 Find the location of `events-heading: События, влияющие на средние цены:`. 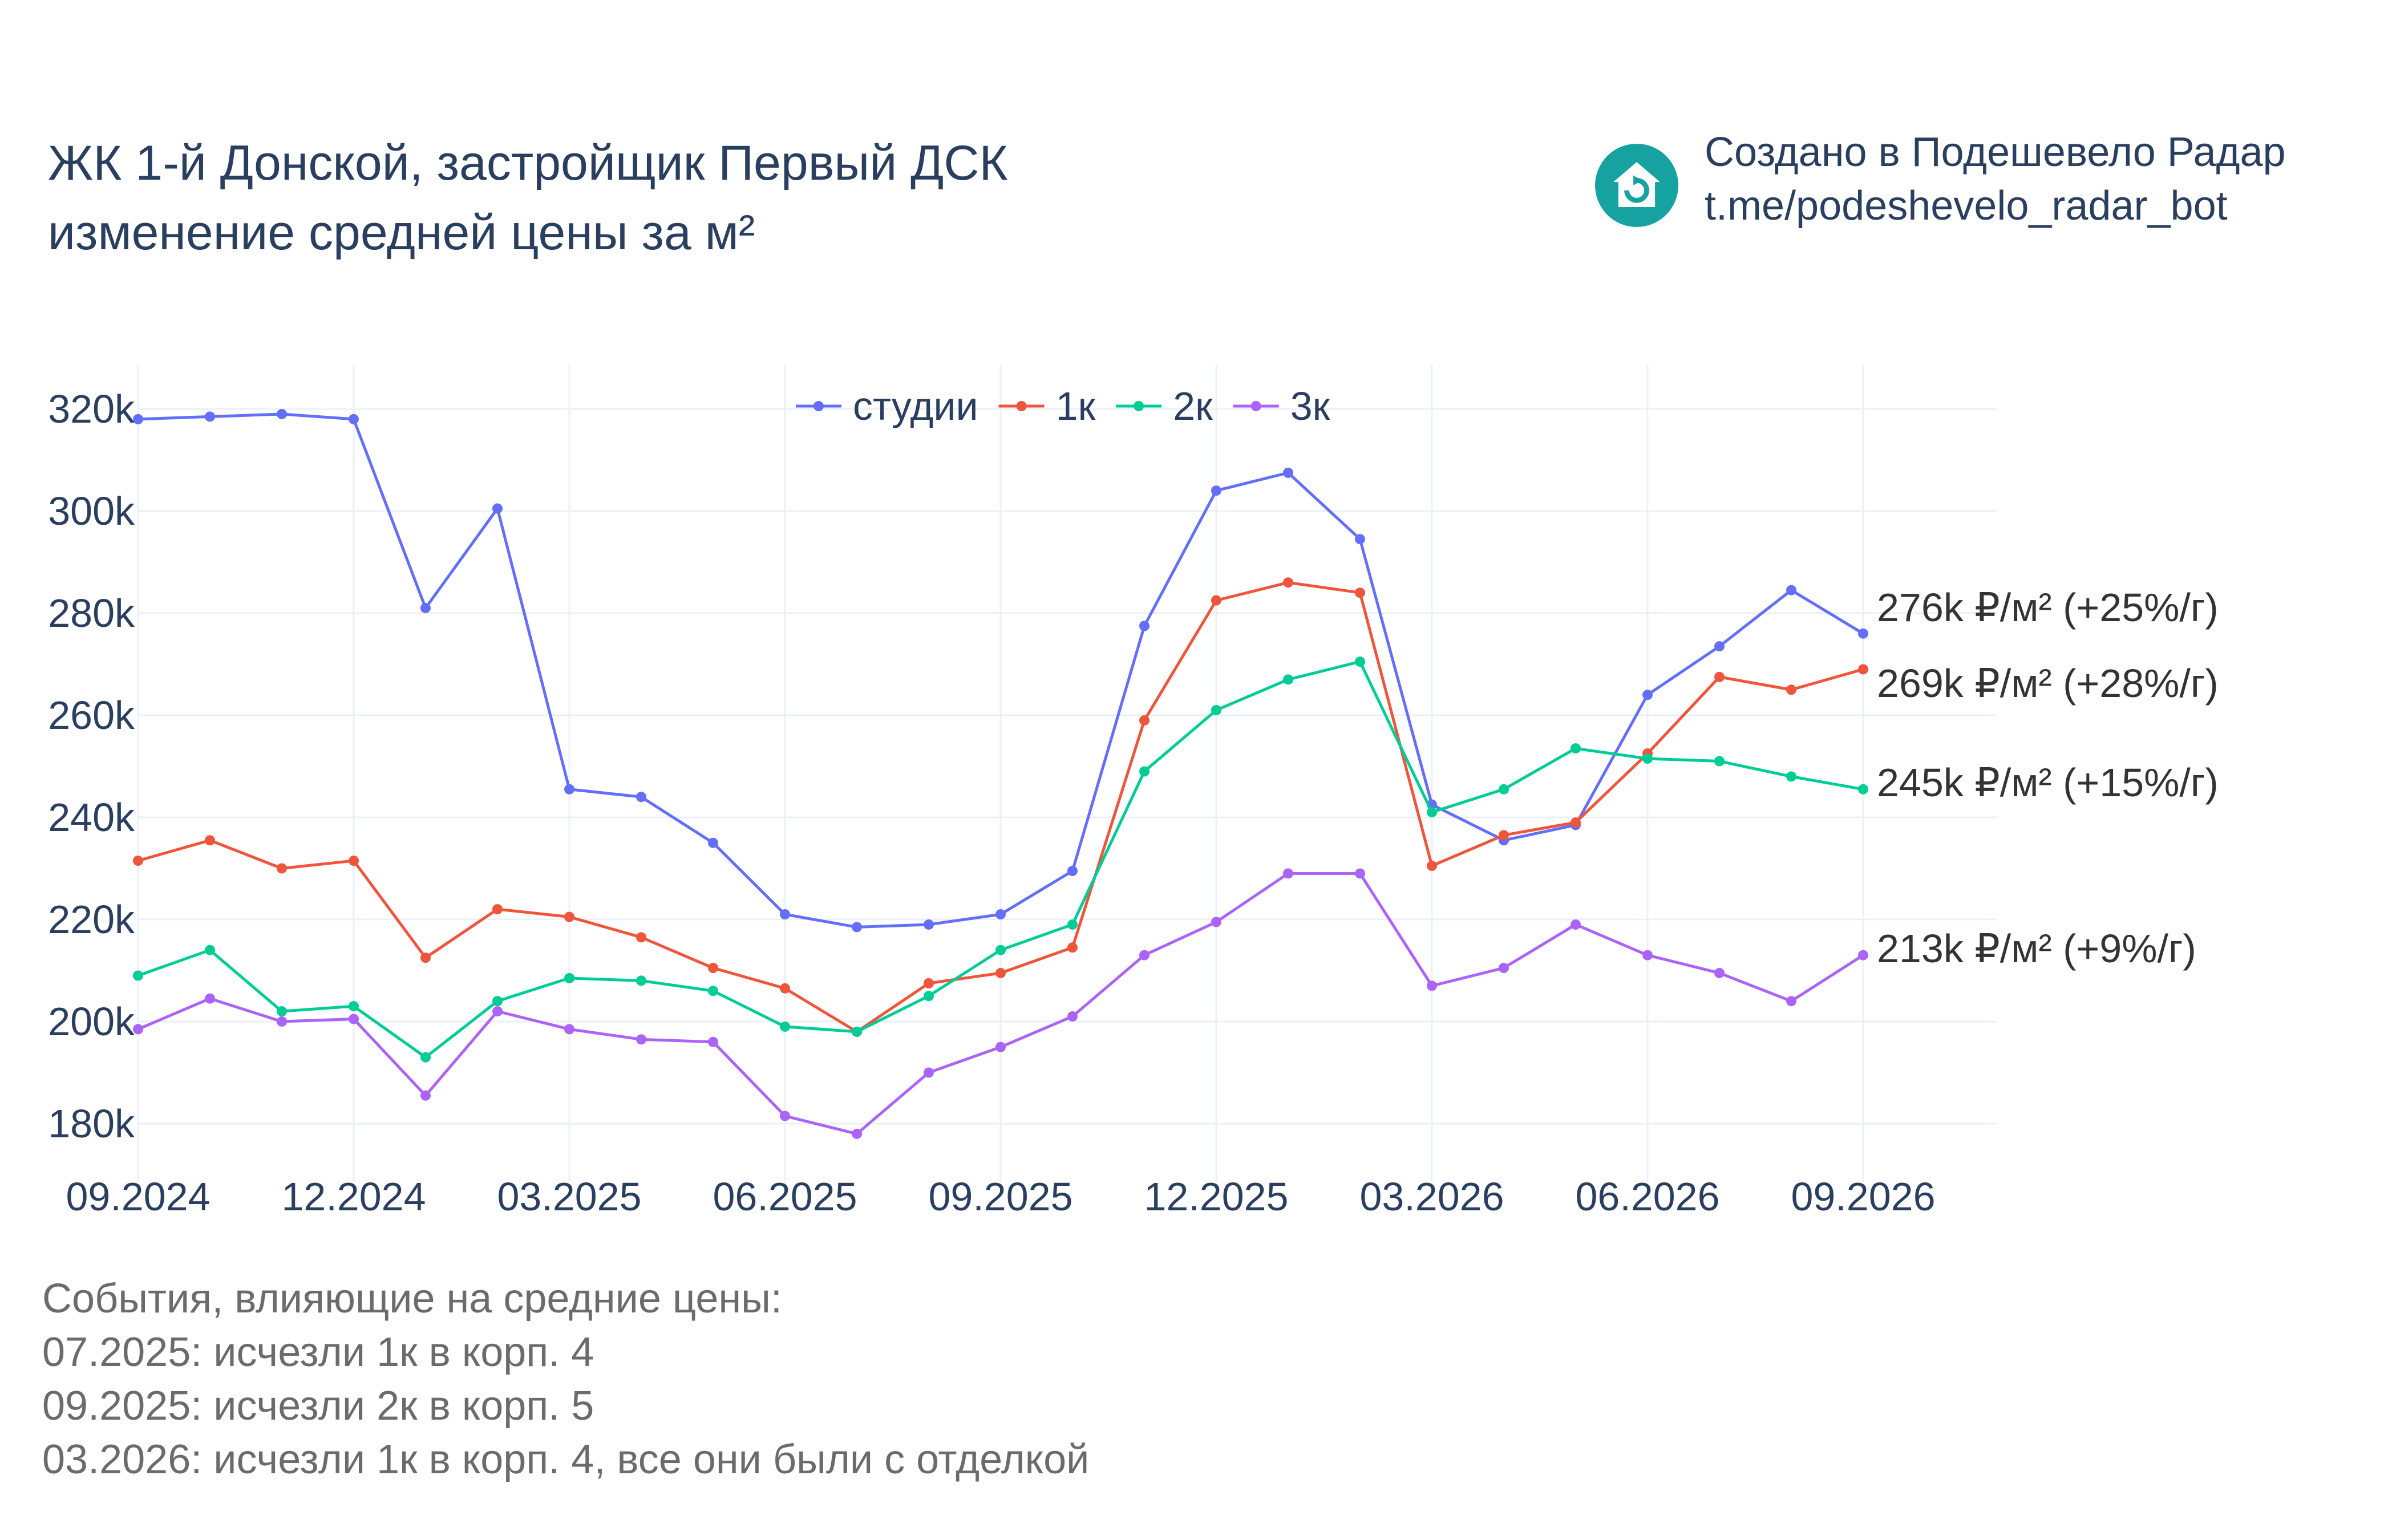

events-heading: События, влияющие на средние цены: is located at coordinates (412, 1299).